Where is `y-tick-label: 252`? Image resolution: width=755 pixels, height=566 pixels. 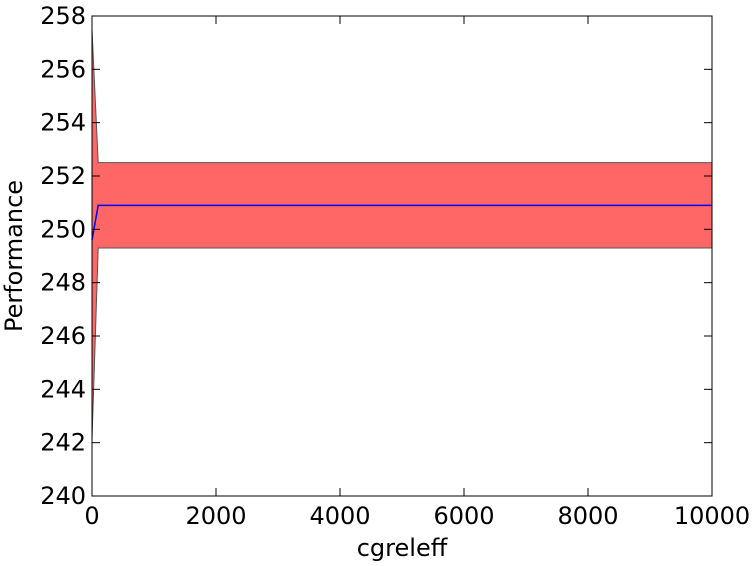 y-tick-label: 252 is located at coordinates (63, 176).